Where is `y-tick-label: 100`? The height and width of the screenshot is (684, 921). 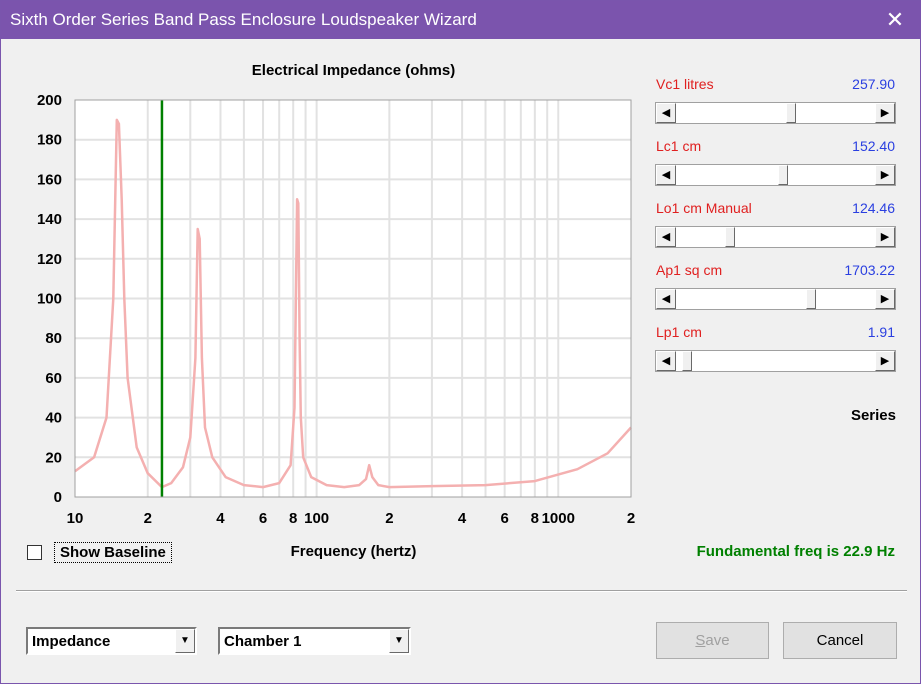 y-tick-label: 100 is located at coordinates (49, 299).